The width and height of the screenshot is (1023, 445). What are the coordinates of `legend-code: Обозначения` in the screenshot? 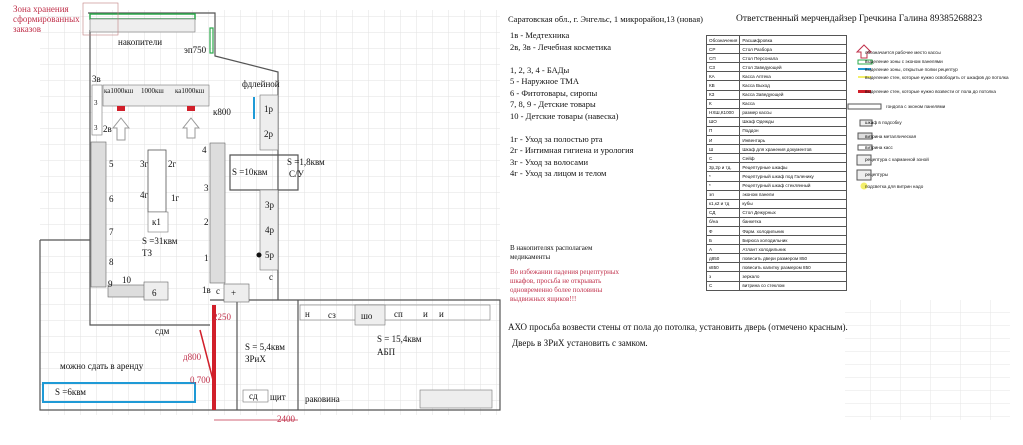 It's located at (723, 40).